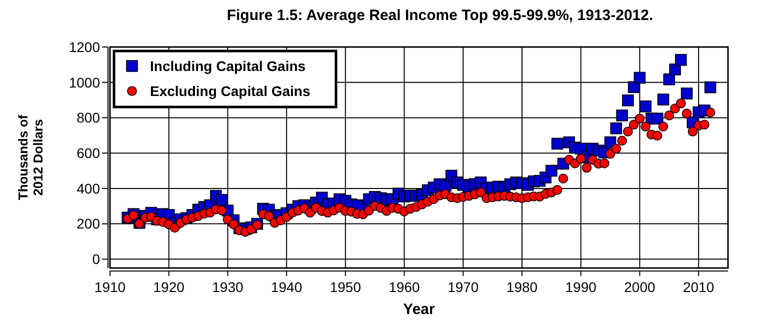 This screenshot has width=780, height=330. Describe the element at coordinates (96, 259) in the screenshot. I see `y-tick-label: 0` at that location.